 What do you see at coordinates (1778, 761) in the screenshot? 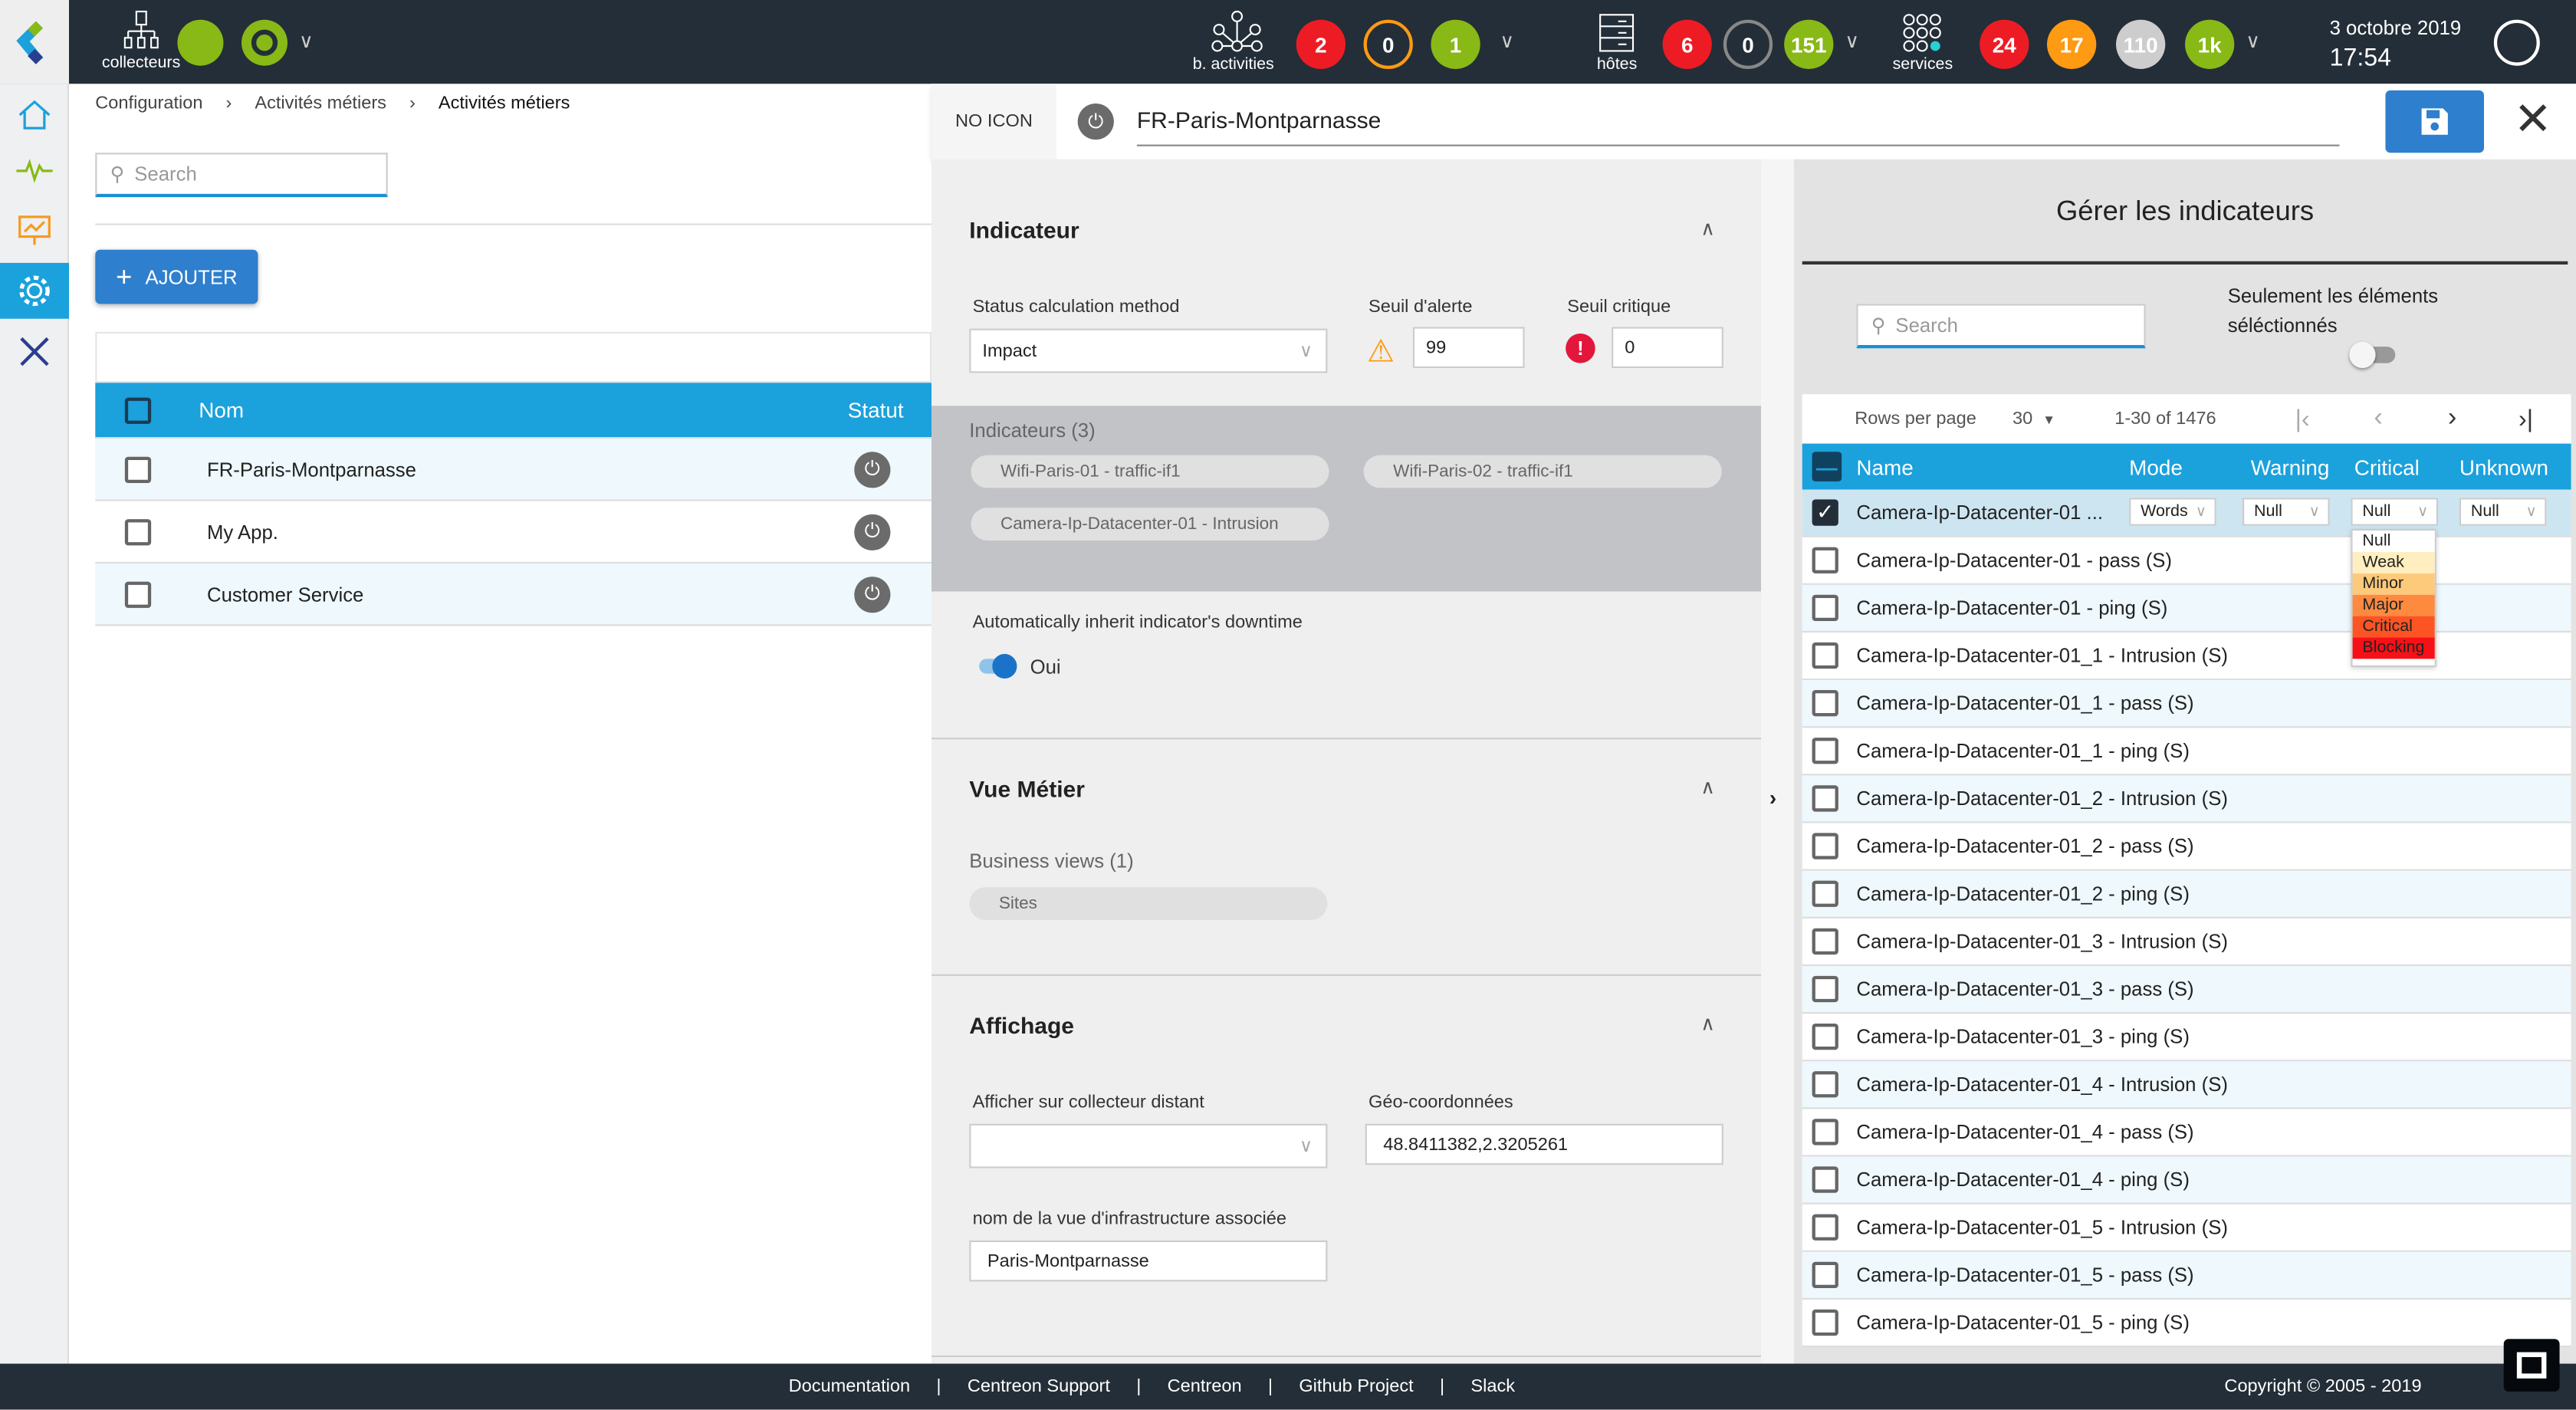
I see `panel-expand-bar: ›` at bounding box center [1778, 761].